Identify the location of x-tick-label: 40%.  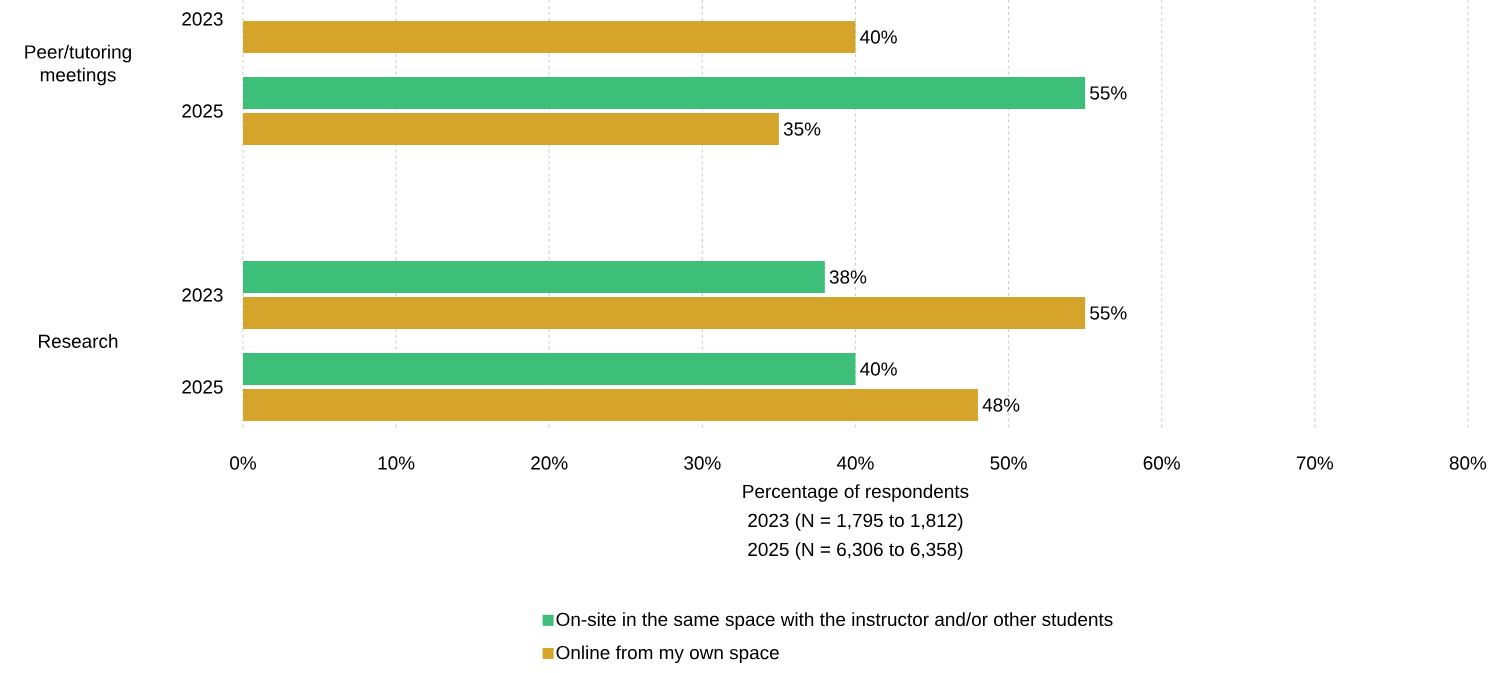
(855, 463).